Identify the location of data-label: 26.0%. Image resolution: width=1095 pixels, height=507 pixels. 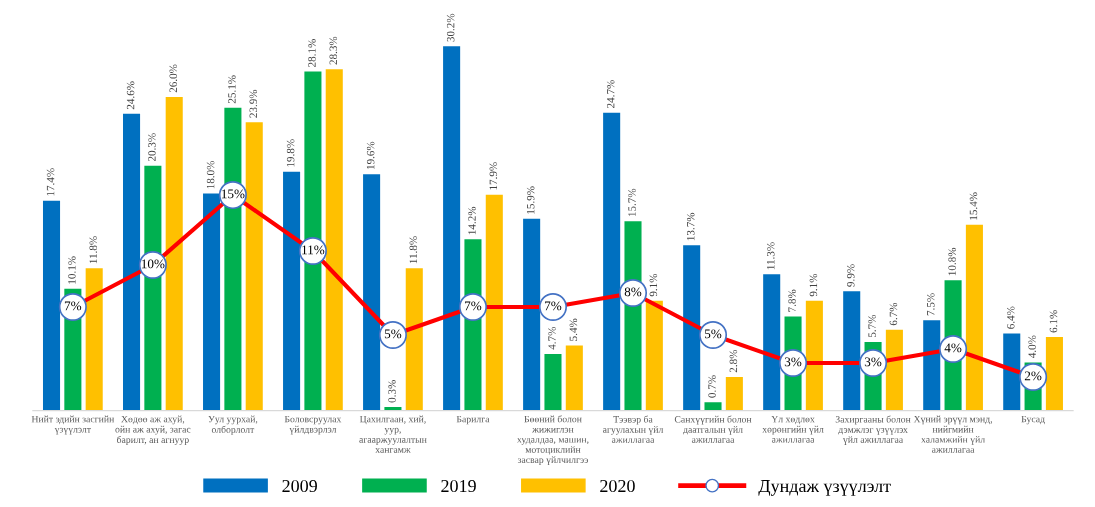
(173, 78).